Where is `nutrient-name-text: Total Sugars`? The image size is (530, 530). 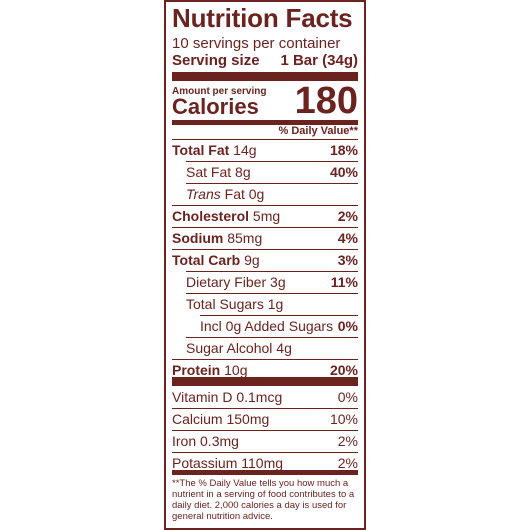
nutrient-name-text: Total Sugars is located at coordinates (225, 304).